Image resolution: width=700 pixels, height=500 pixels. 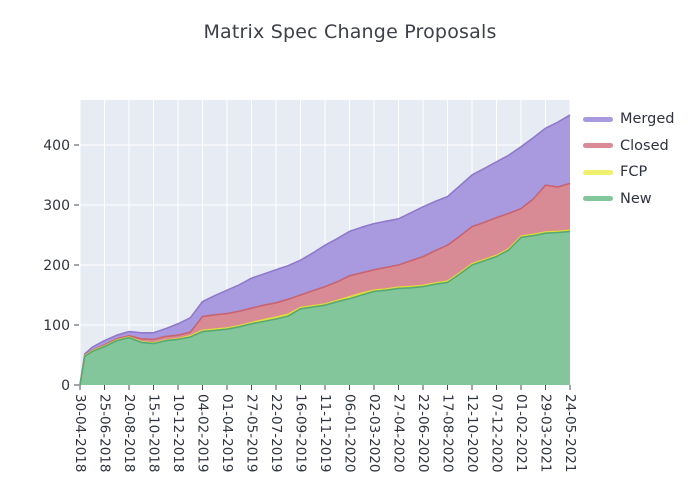 What do you see at coordinates (276, 433) in the screenshot?
I see `x-tick-label: 22-07-2019` at bounding box center [276, 433].